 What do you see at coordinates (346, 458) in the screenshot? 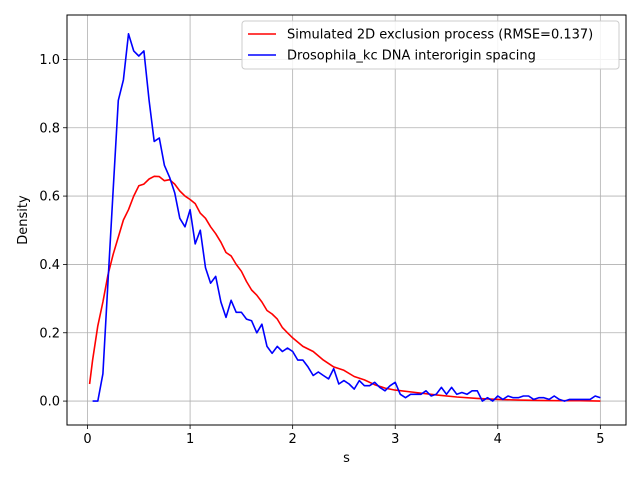
I see `x-axis-label: s` at bounding box center [346, 458].